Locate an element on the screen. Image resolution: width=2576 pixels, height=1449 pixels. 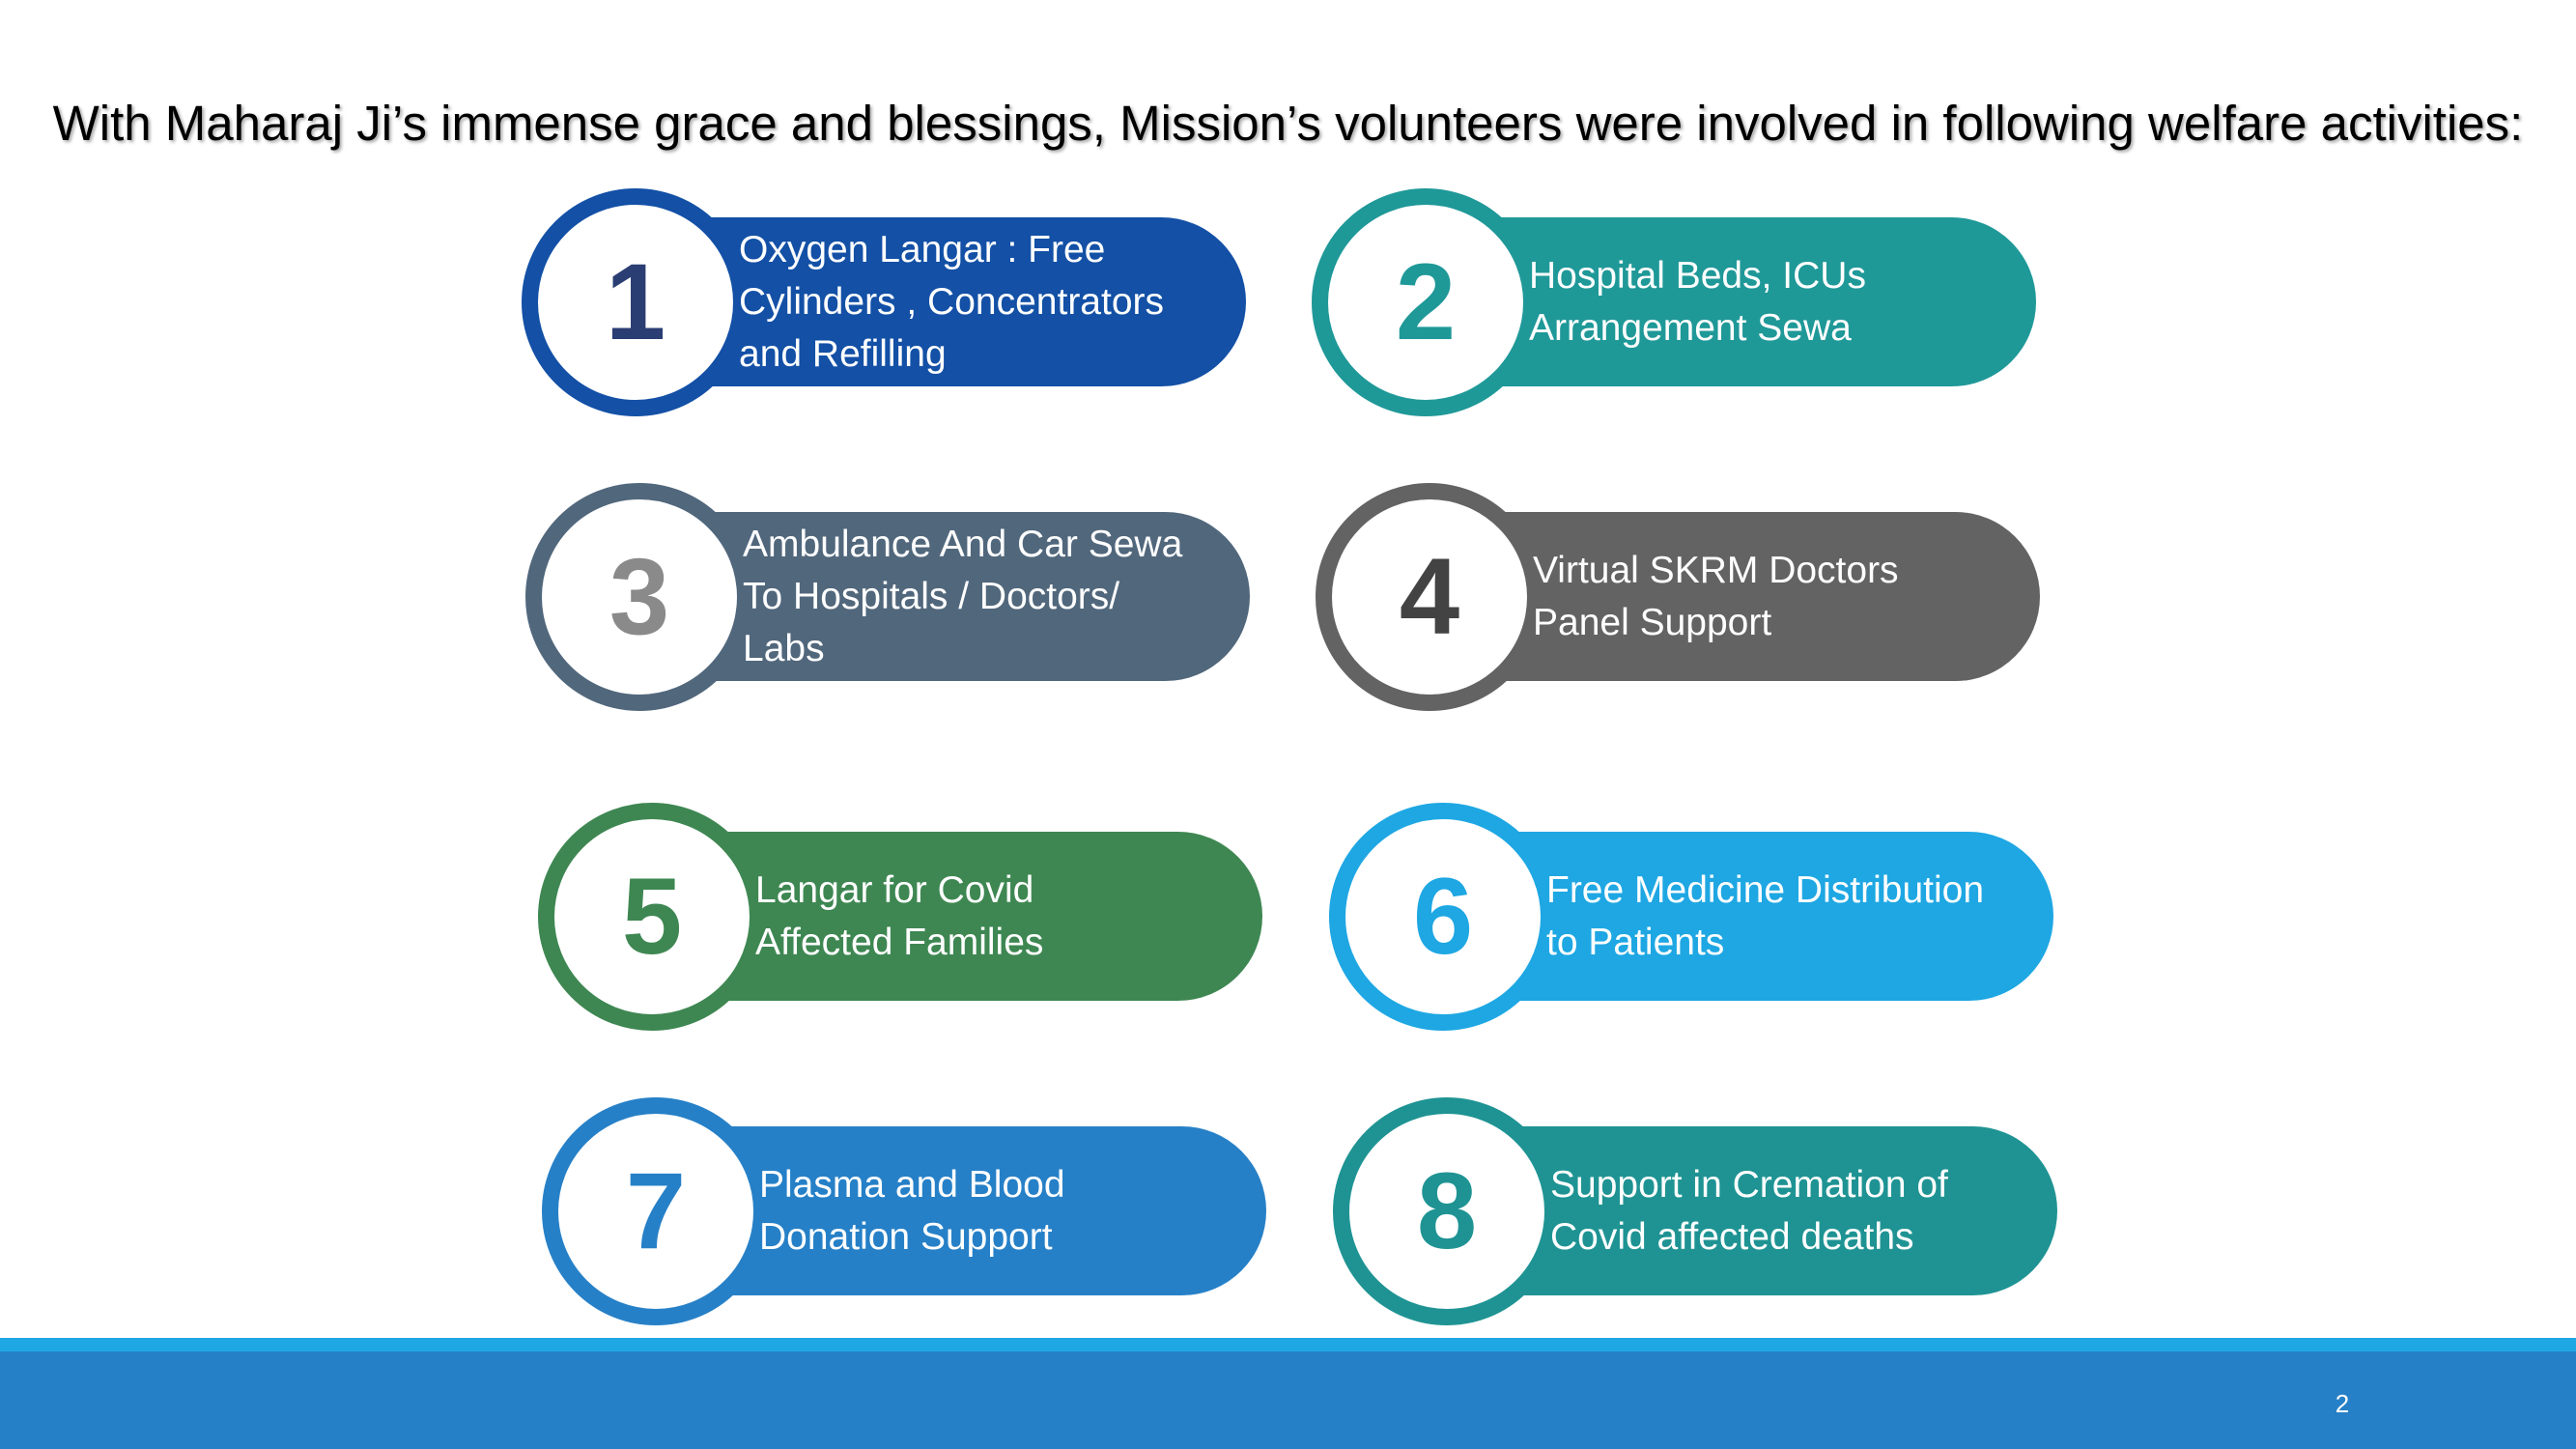
activity-number: 6 is located at coordinates (1443, 916).